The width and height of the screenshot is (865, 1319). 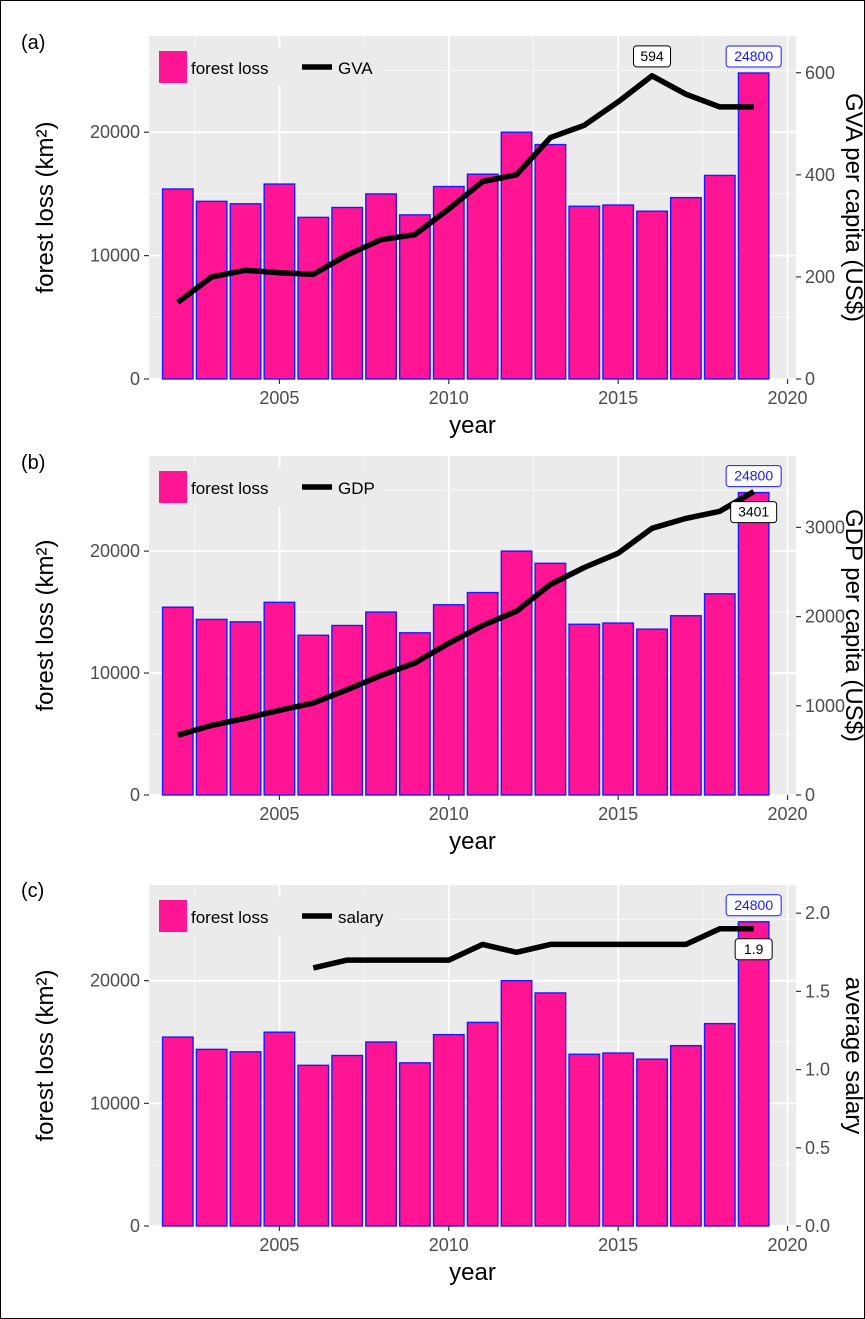 What do you see at coordinates (825, 617) in the screenshot?
I see `y2-tick-label: 2000` at bounding box center [825, 617].